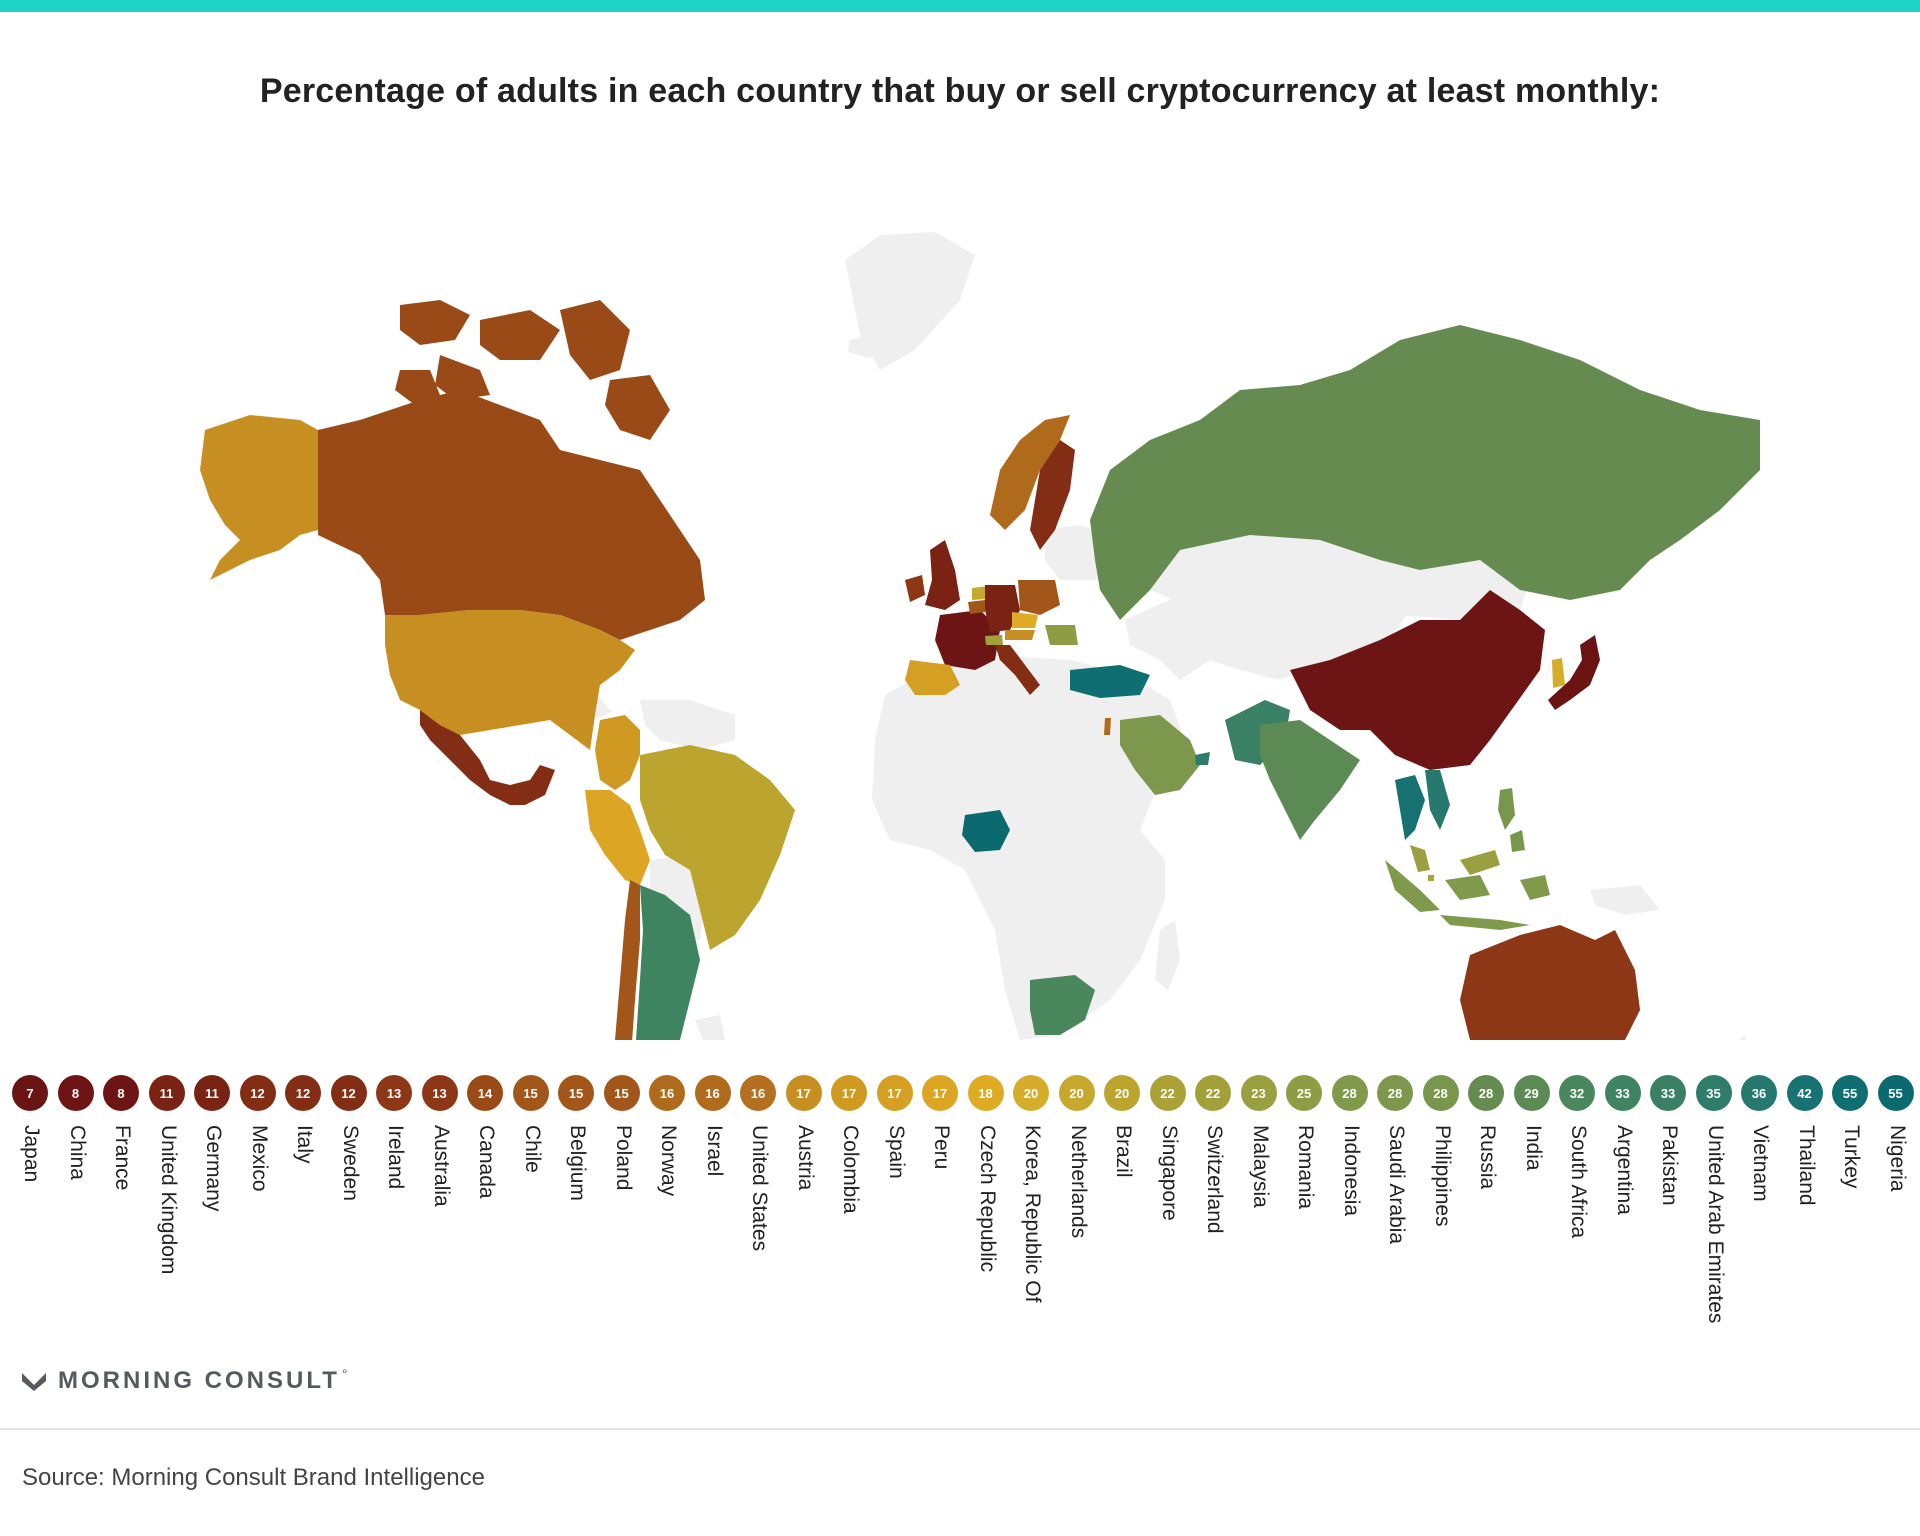 This screenshot has width=1920, height=1536. Describe the element at coordinates (1455, 860) in the screenshot. I see `country-malaysia` at that location.